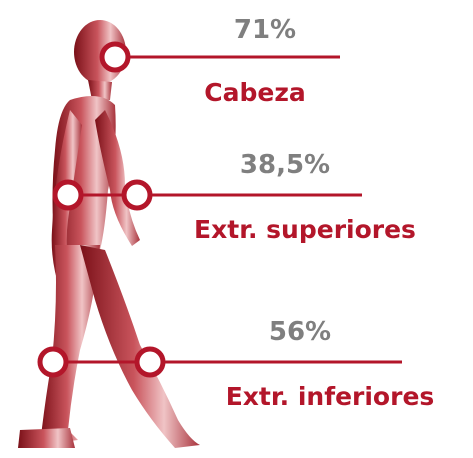 The width and height of the screenshot is (473, 458). What do you see at coordinates (255, 92) in the screenshot?
I see `label: Cabeza` at bounding box center [255, 92].